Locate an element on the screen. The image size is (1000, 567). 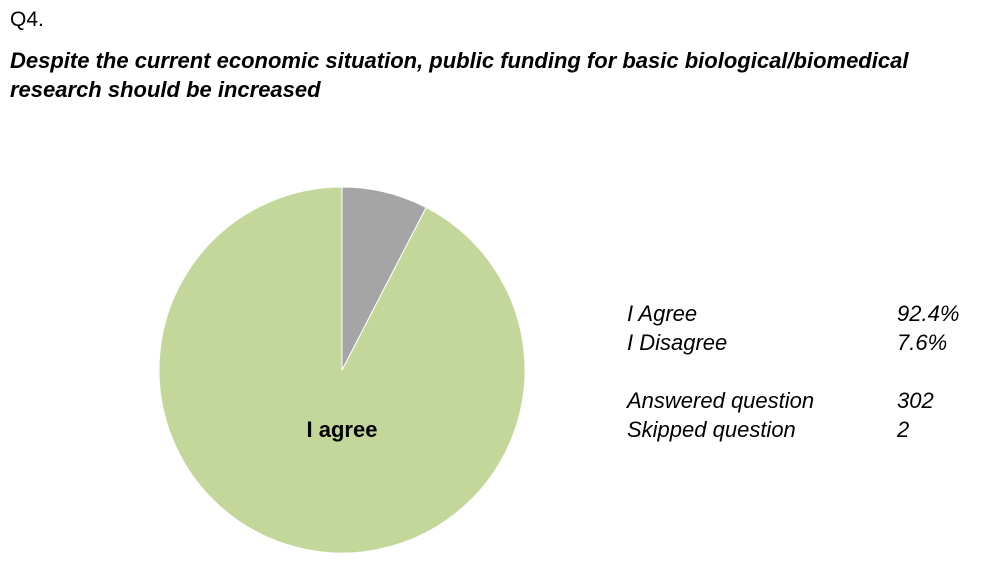
stat-value: 302 is located at coordinates (915, 400).